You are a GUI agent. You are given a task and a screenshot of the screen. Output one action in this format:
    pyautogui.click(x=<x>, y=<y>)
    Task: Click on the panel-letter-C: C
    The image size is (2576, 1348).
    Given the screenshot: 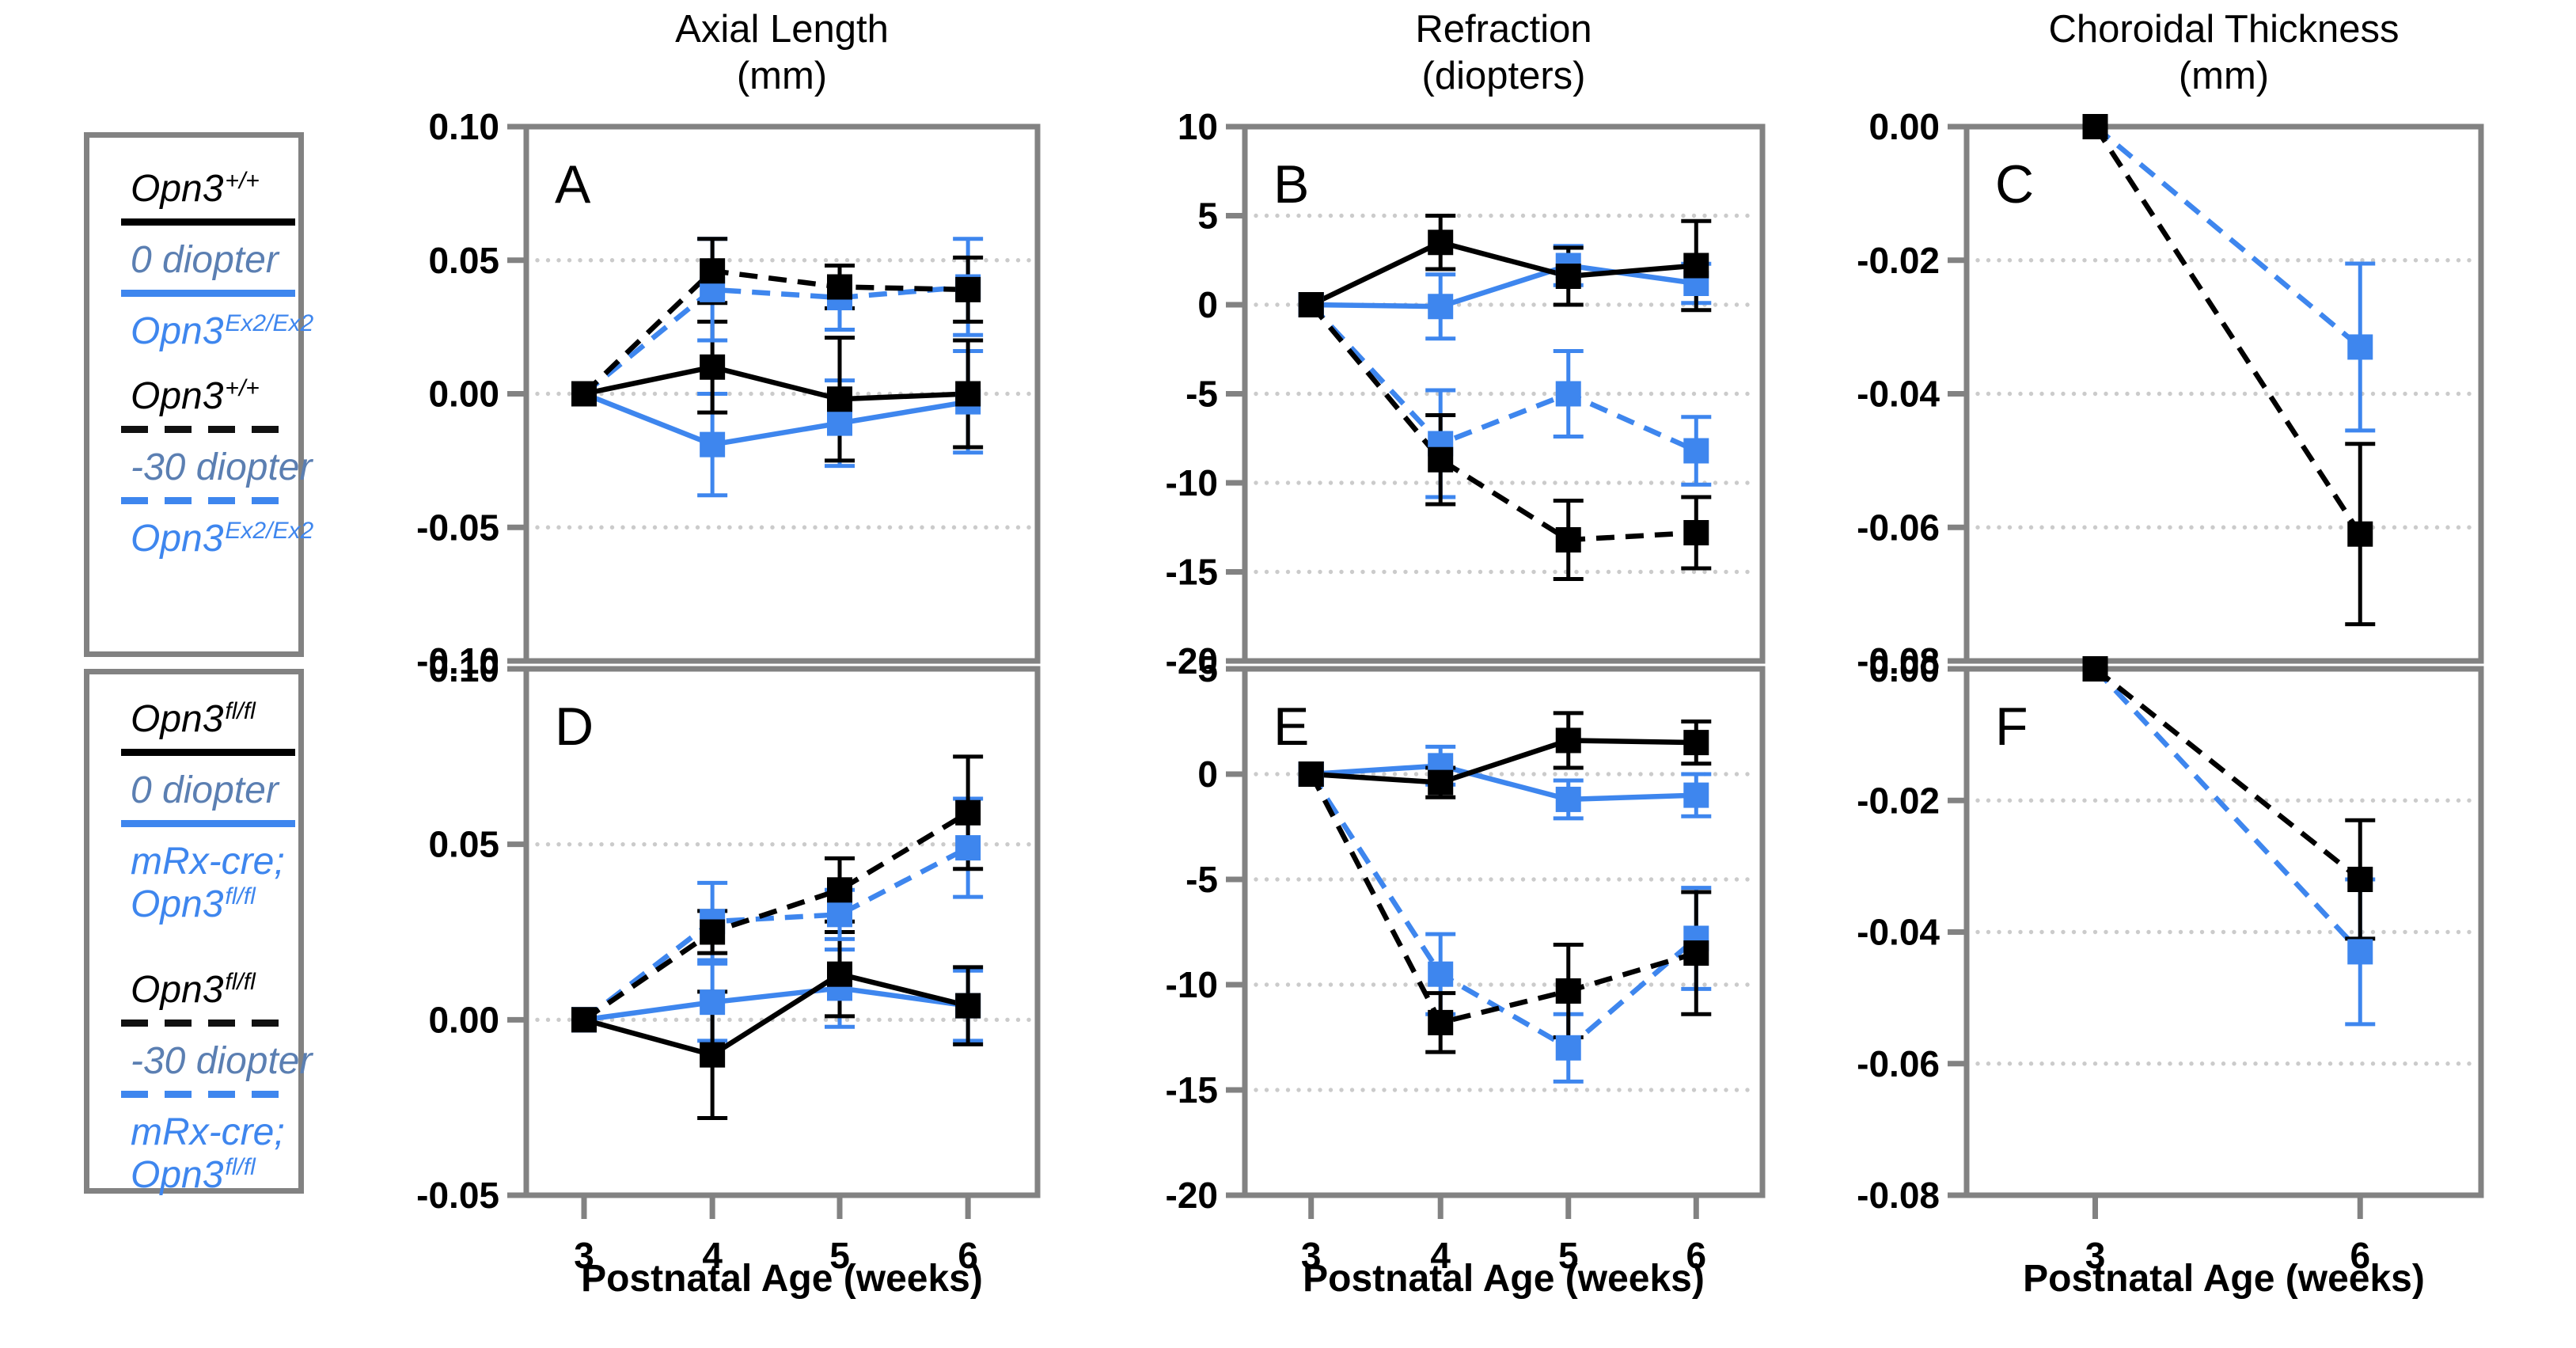 What is the action you would take?
    pyautogui.click(x=2014, y=185)
    